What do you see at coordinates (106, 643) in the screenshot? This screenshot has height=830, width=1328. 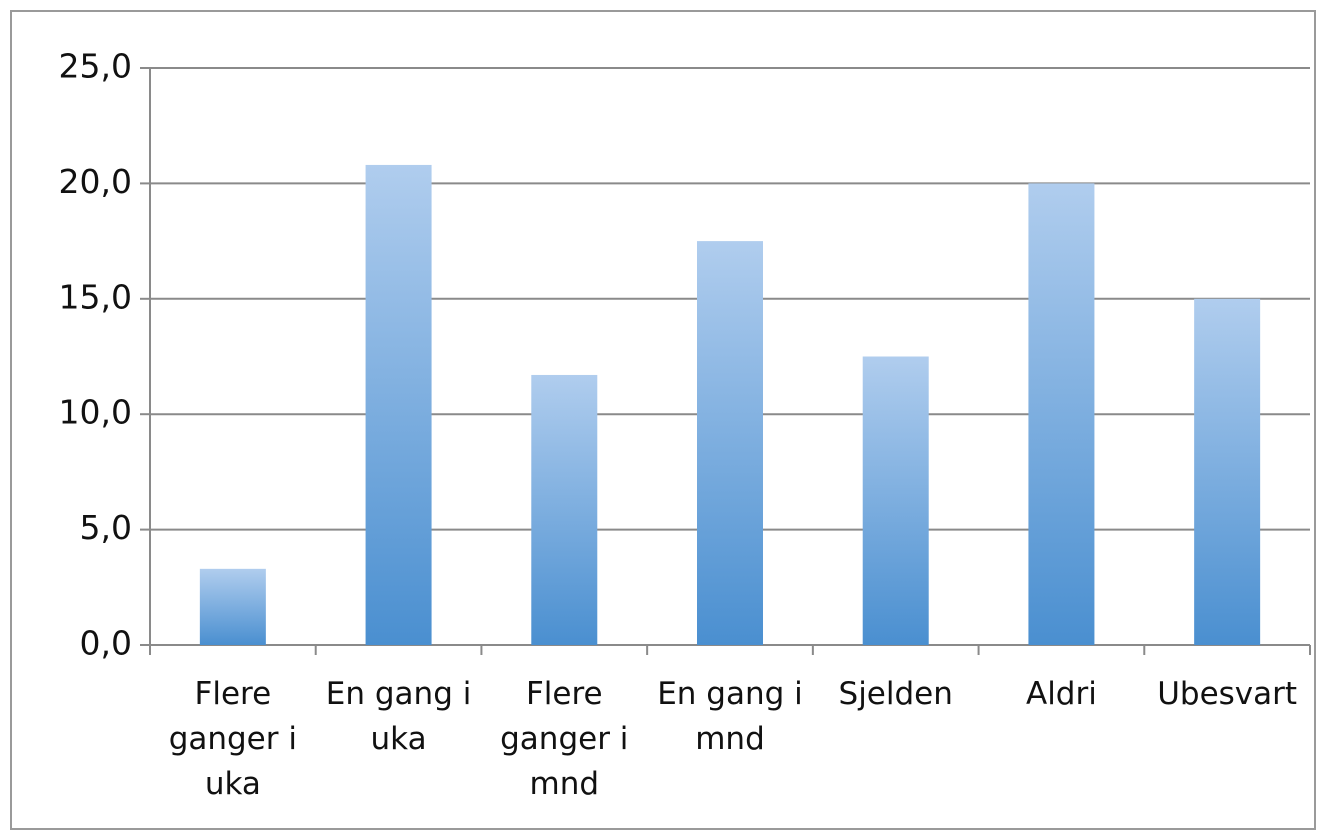 I see `y-tick-label: 0,0` at bounding box center [106, 643].